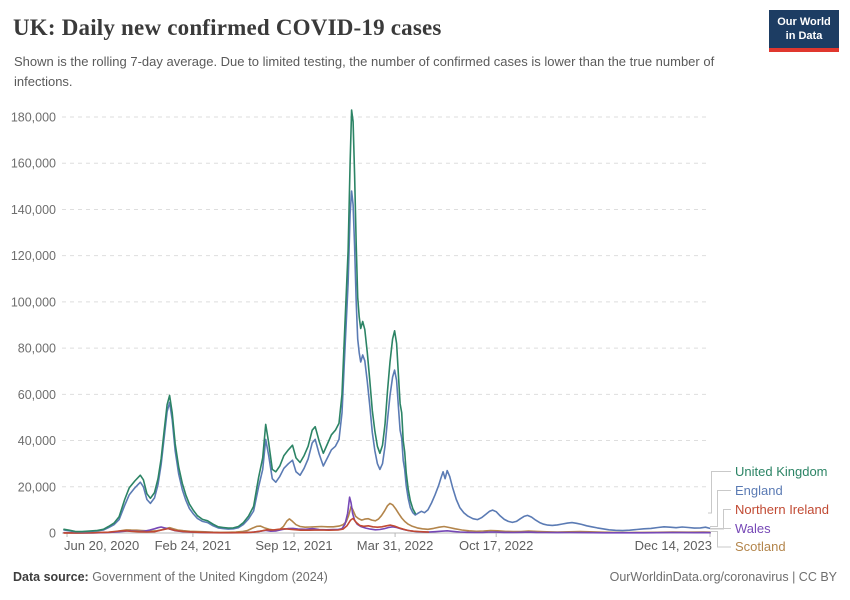 This screenshot has height=600, width=850. What do you see at coordinates (496, 545) in the screenshot?
I see `x-axis-tick-label: Oct 17, 2022` at bounding box center [496, 545].